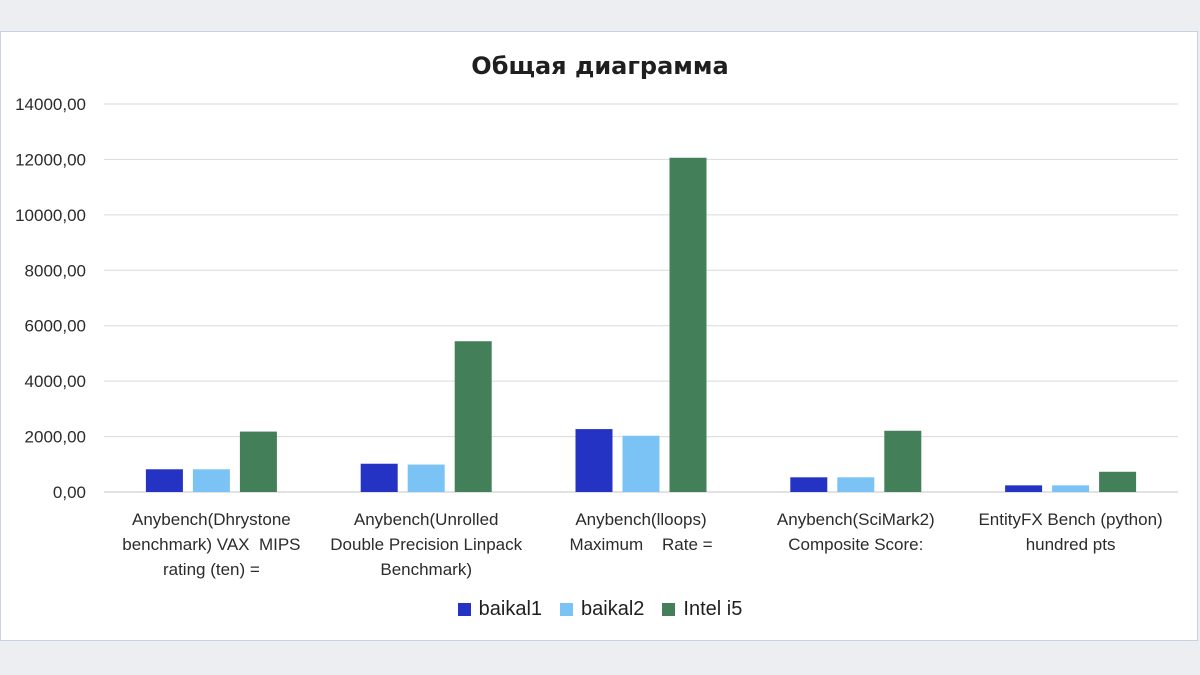 This screenshot has width=1200, height=675. What do you see at coordinates (641, 519) in the screenshot?
I see `x-category-label-line: Anybench(lloops)` at bounding box center [641, 519].